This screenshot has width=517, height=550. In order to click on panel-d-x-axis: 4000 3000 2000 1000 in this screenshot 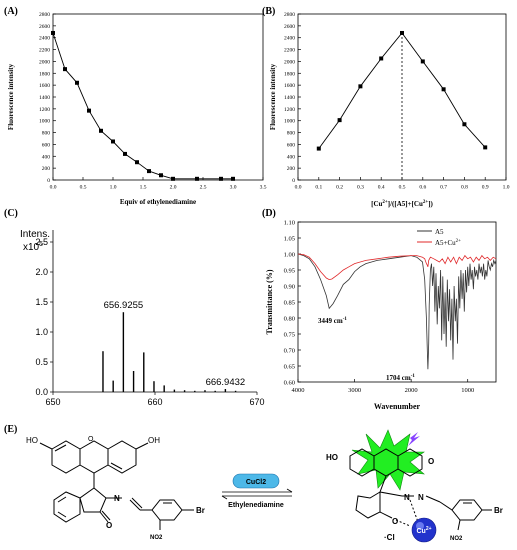, I will do `click(383, 386)`.